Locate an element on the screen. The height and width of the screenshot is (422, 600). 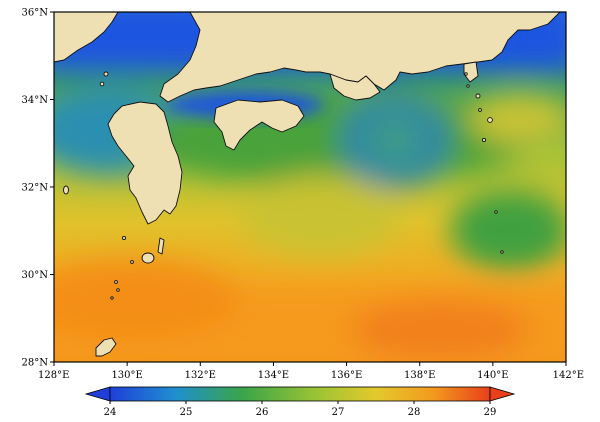
kii-peninsula-landmass is located at coordinates (355, 87).